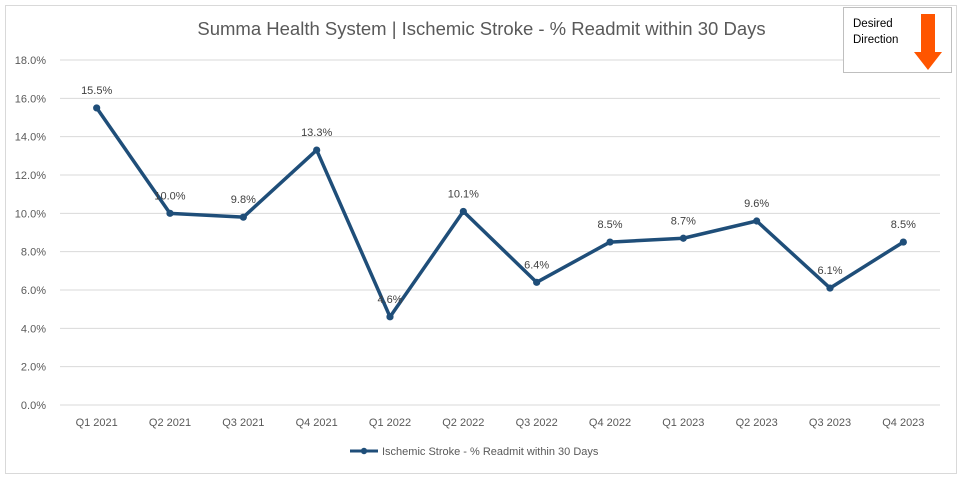 The image size is (963, 480). I want to click on desired-direction-label: Desired Direction, so click(876, 32).